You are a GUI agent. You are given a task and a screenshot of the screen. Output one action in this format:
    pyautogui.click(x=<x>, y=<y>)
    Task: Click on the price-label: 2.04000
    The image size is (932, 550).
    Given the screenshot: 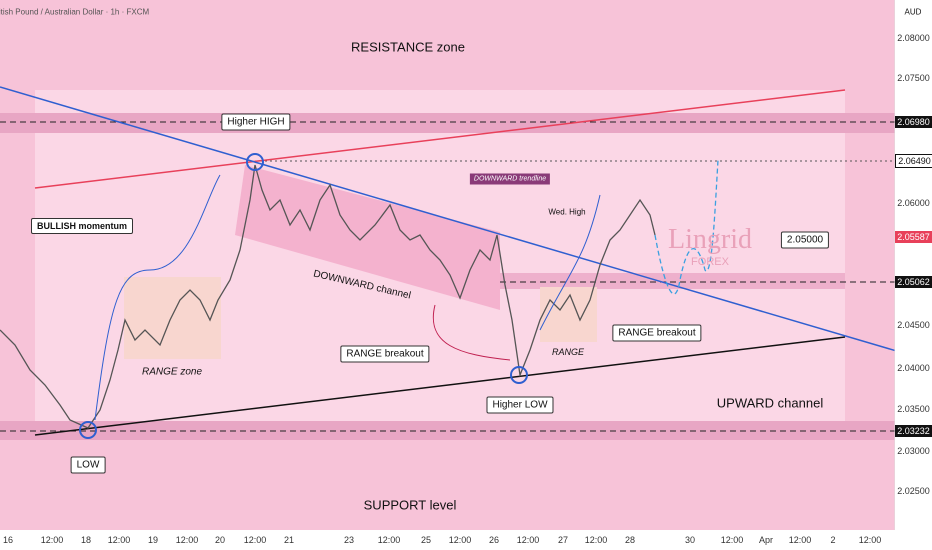 What is the action you would take?
    pyautogui.click(x=913, y=368)
    